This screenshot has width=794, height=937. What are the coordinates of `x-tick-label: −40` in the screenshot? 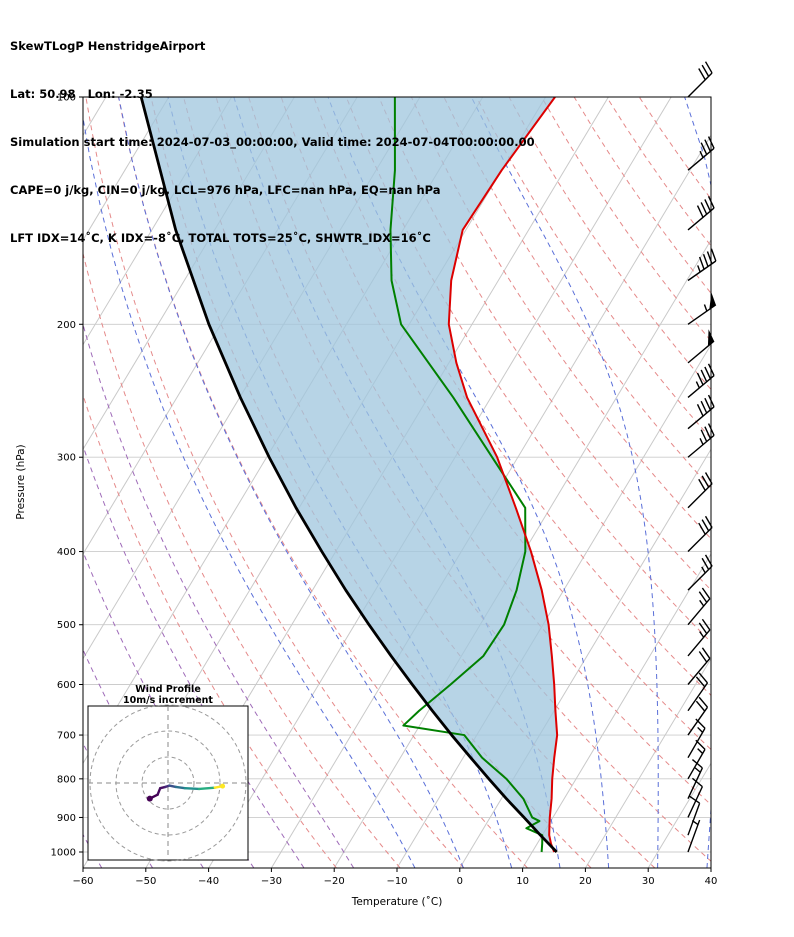 It's located at (208, 881).